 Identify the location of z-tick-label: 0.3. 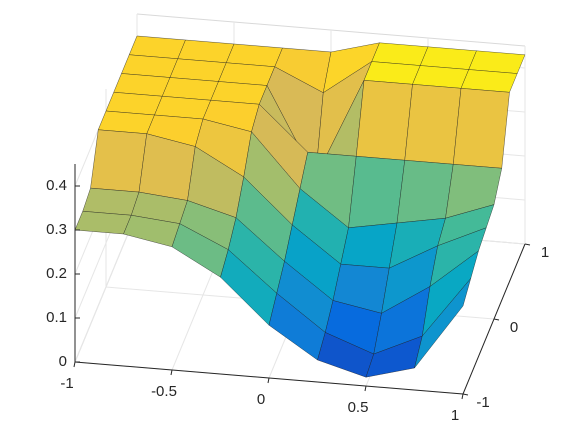
(56, 229).